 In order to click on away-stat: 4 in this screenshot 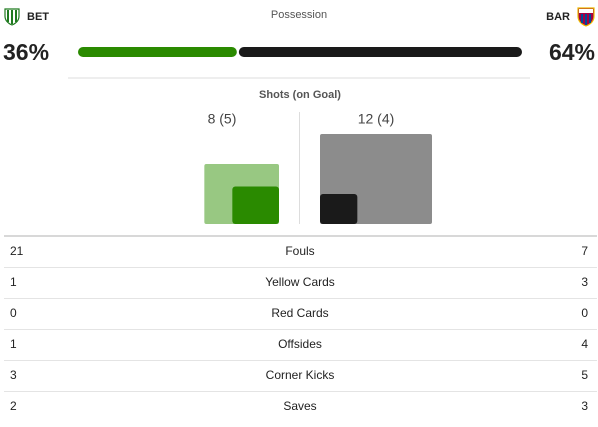, I will do `click(584, 344)`.